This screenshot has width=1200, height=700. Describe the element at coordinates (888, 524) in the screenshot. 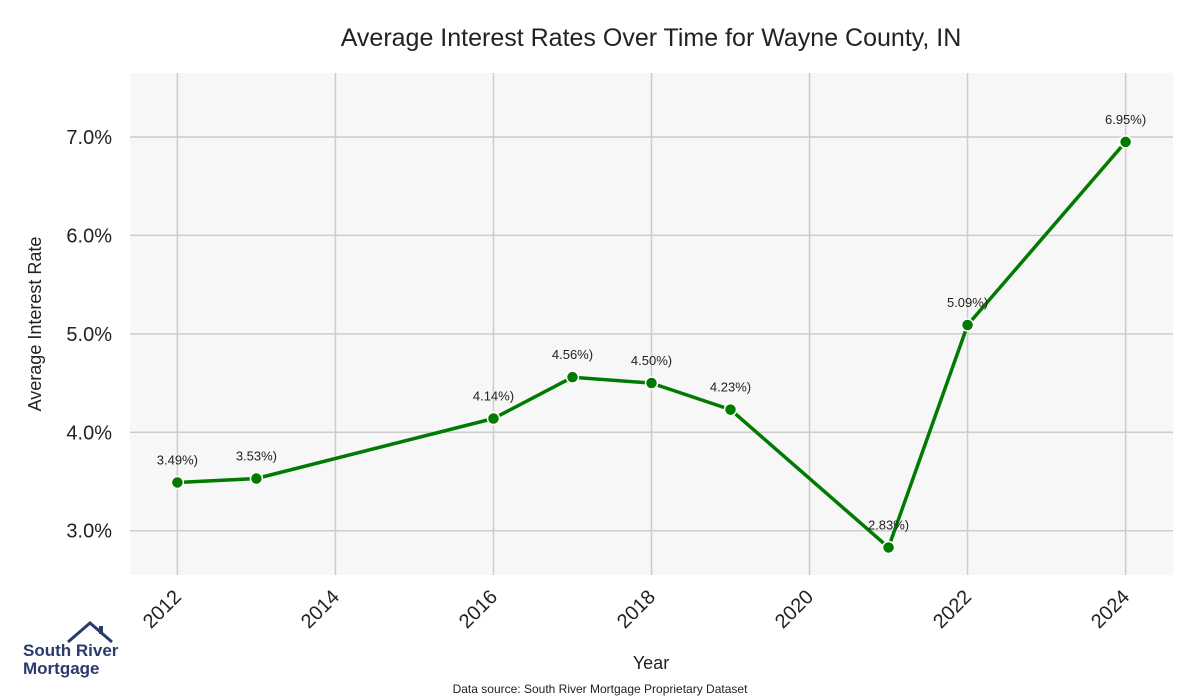

I see `data-label: 2.83%)` at that location.